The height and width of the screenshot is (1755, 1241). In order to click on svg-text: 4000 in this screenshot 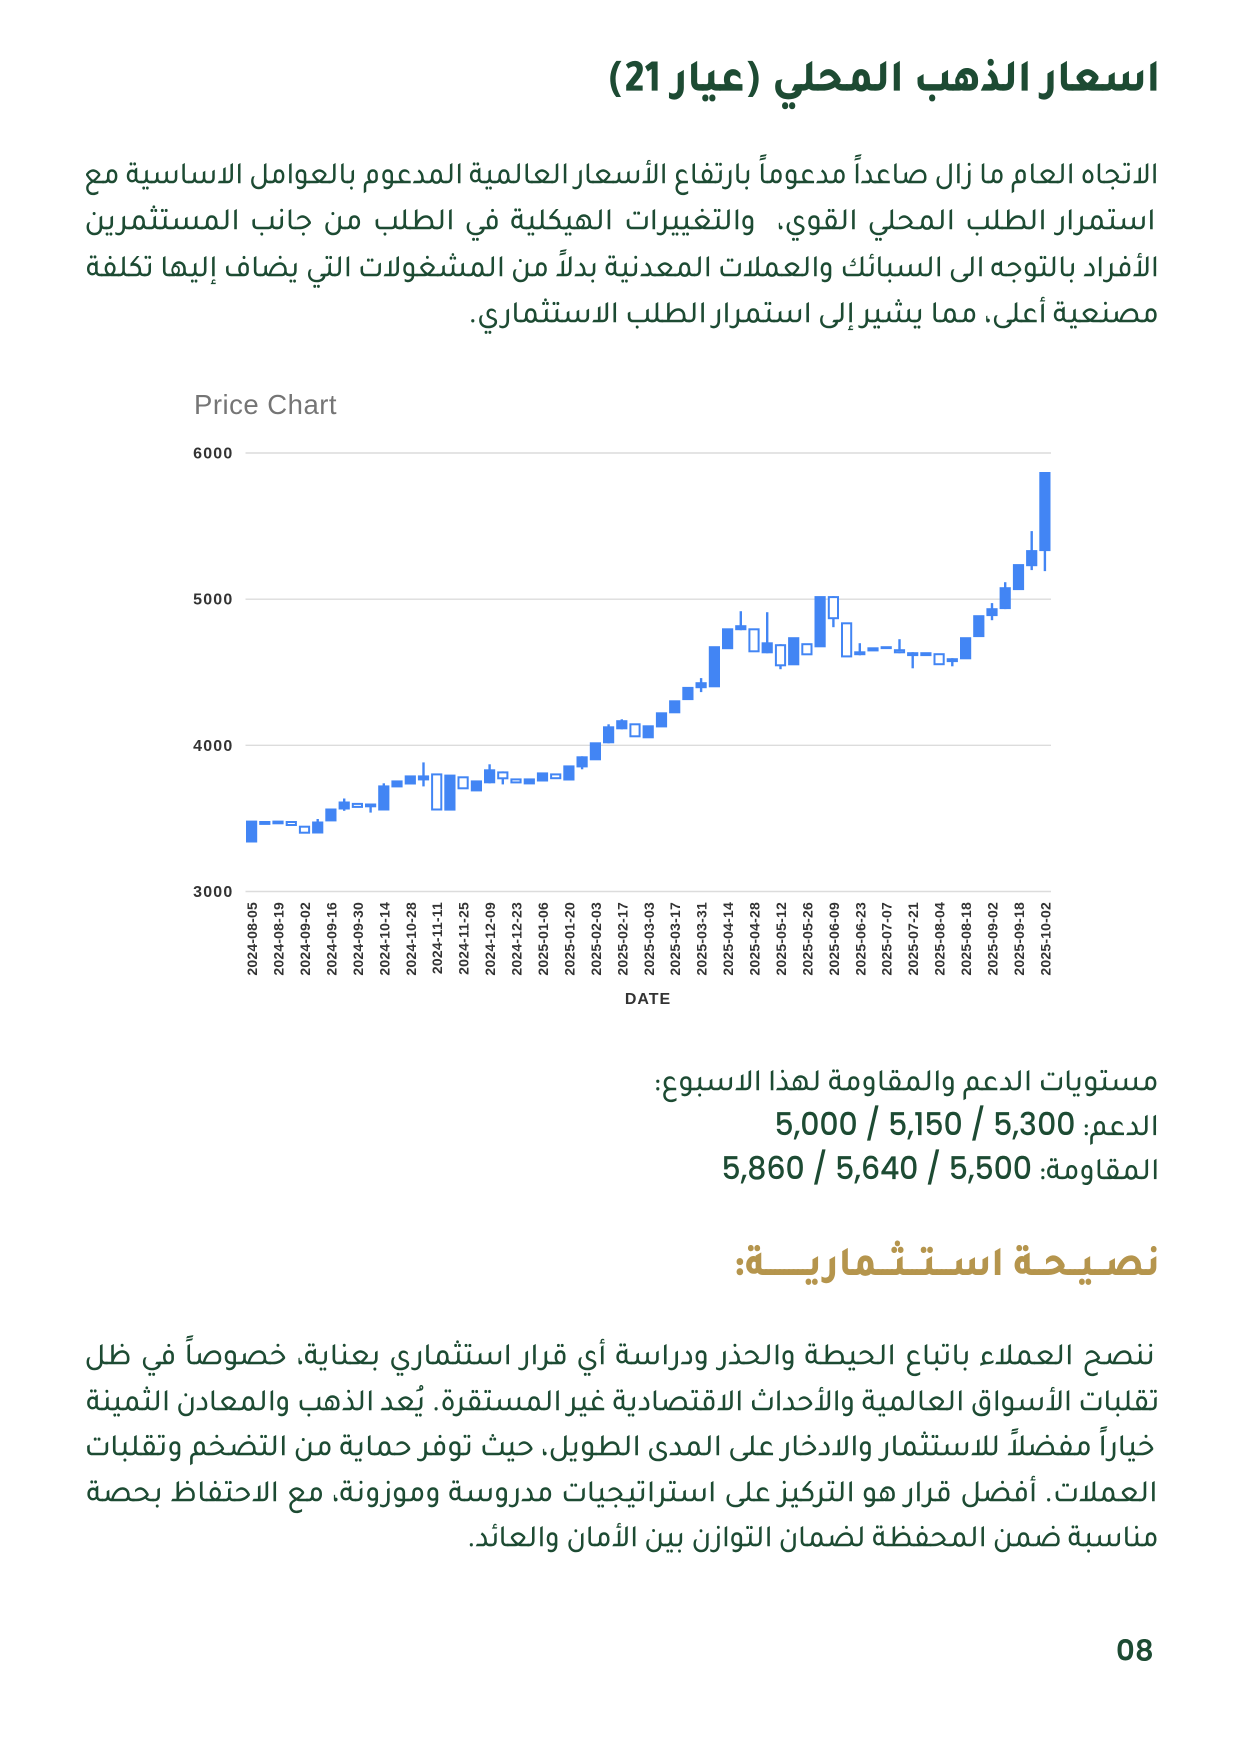, I will do `click(213, 746)`.